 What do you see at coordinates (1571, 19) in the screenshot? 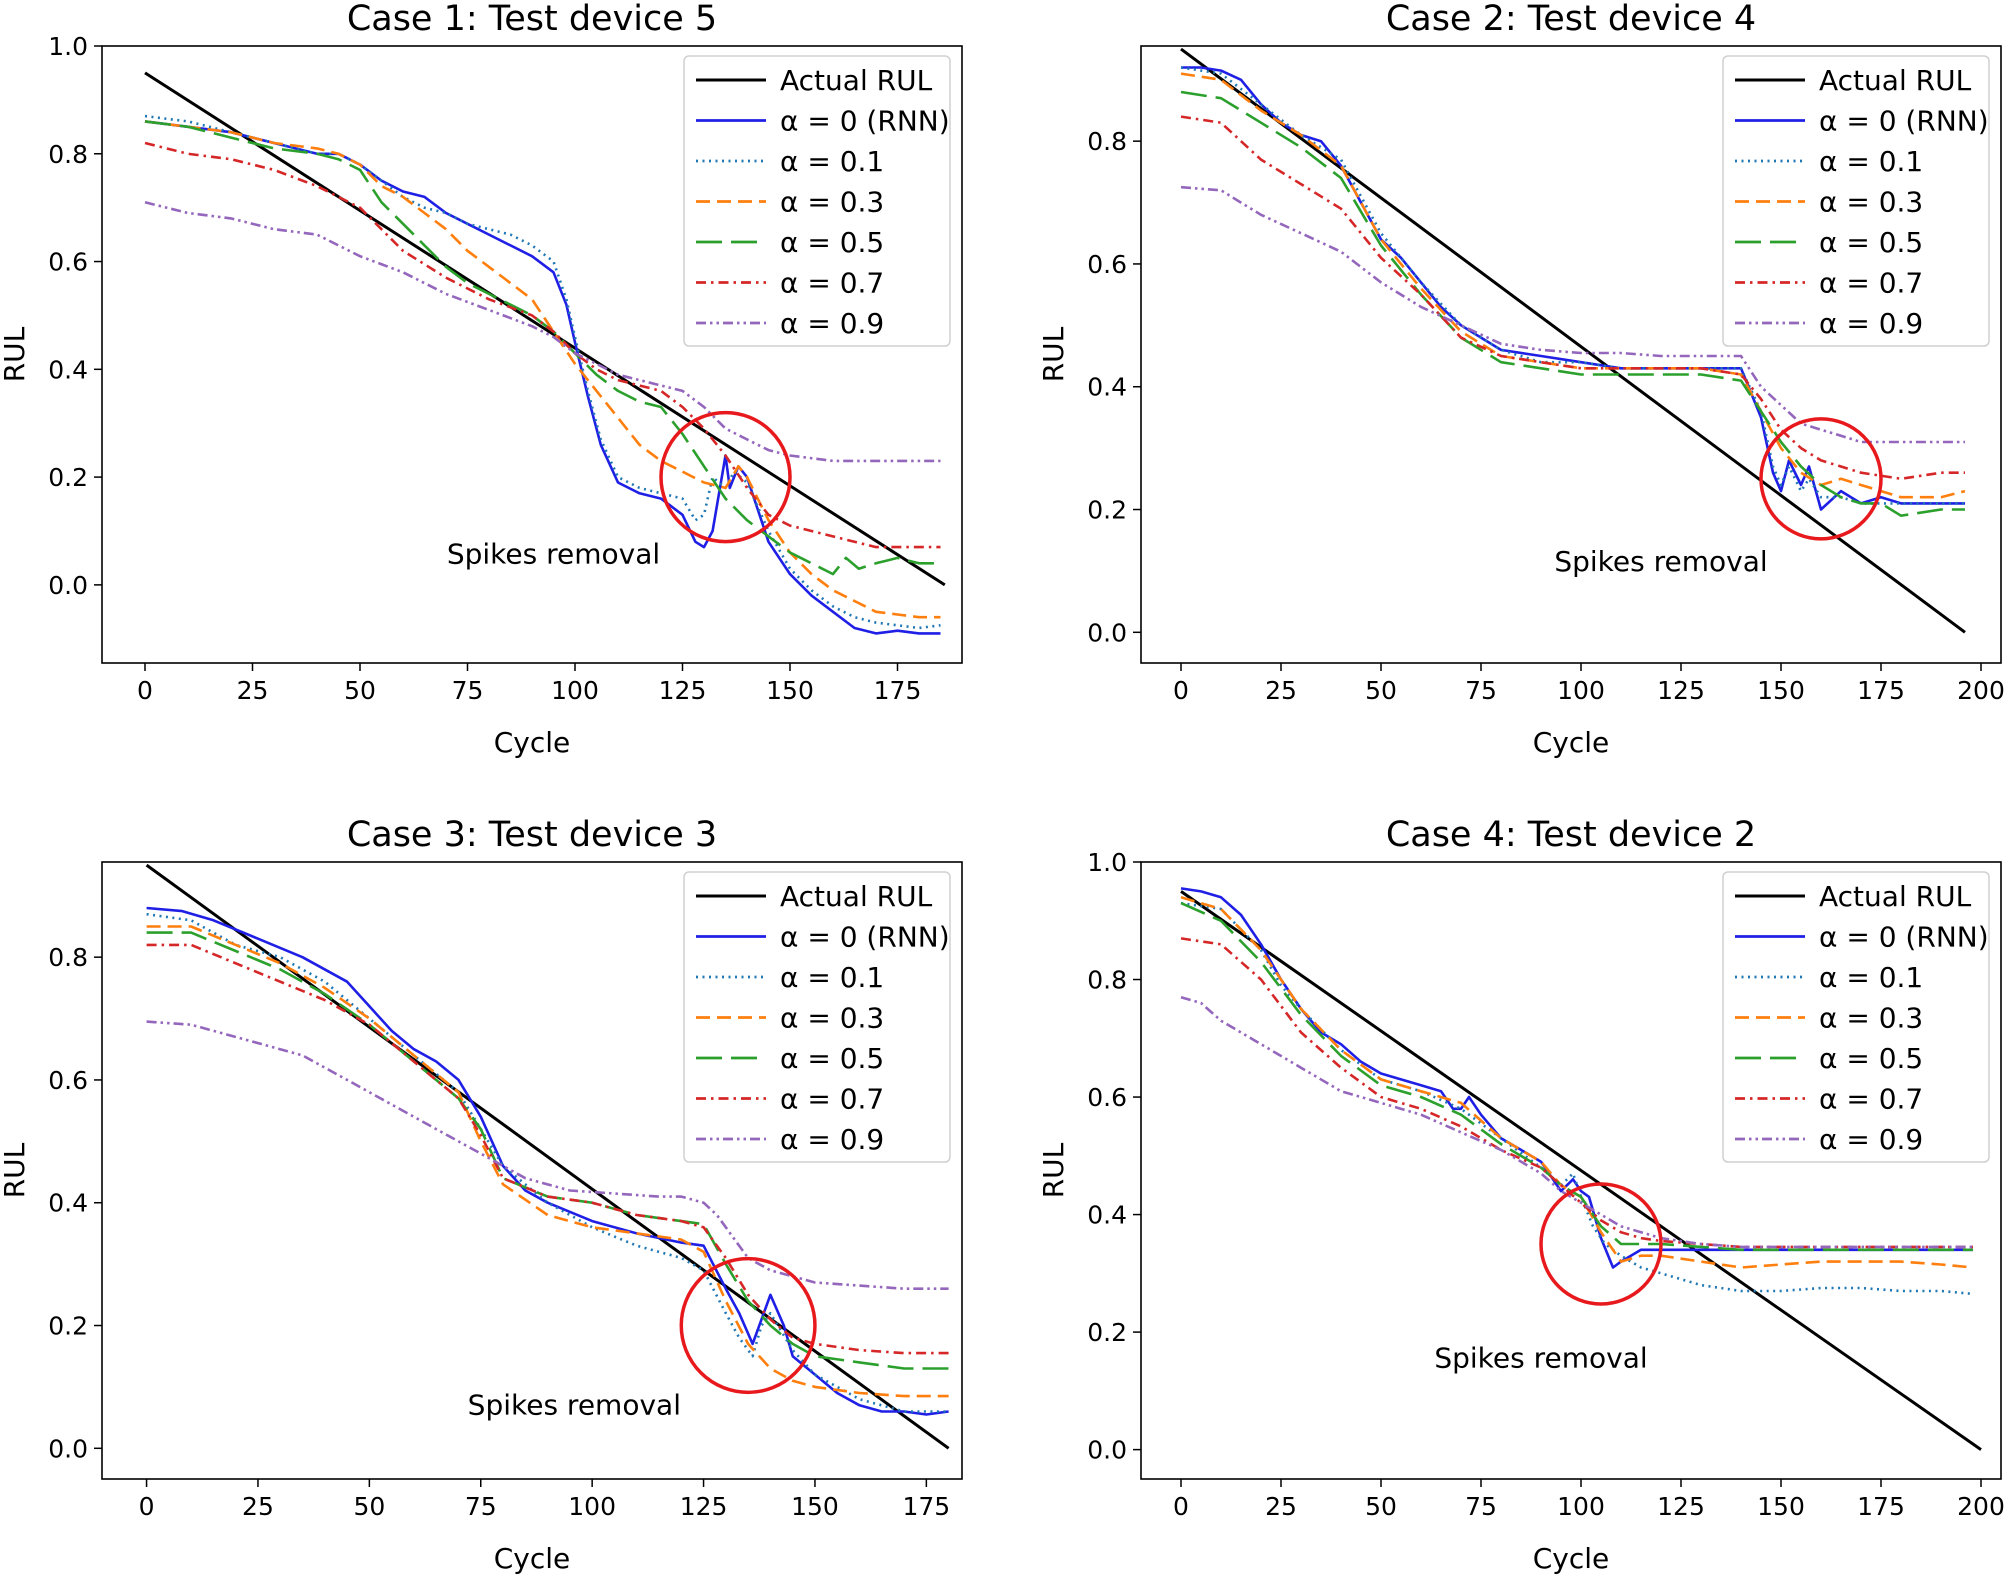
I see `chart-title: Case 2: Test device 4` at bounding box center [1571, 19].